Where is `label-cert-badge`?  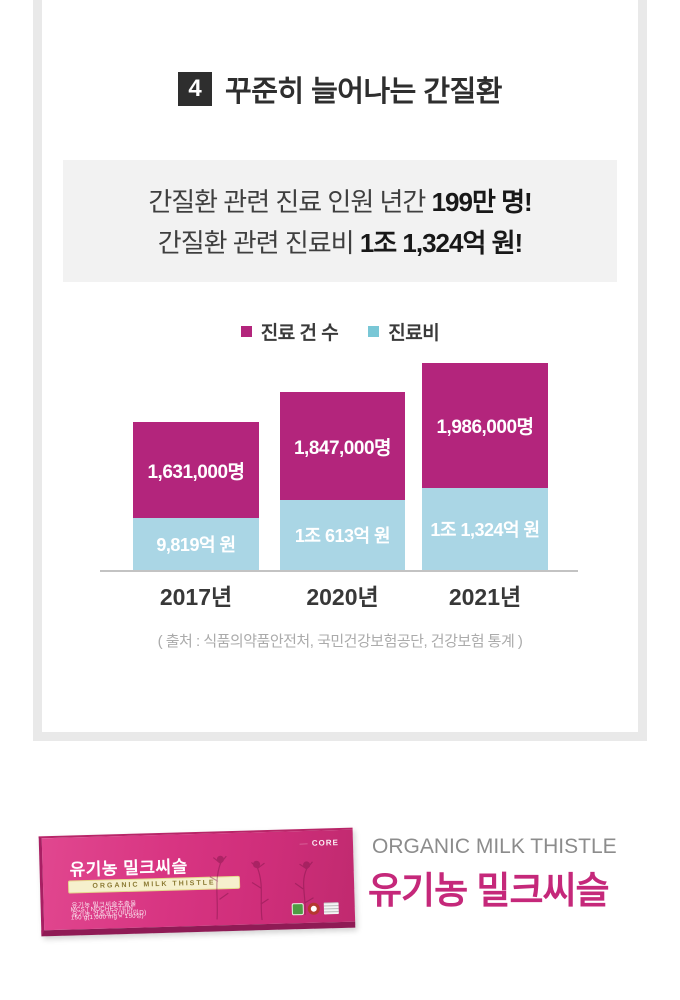 label-cert-badge is located at coordinates (331, 908).